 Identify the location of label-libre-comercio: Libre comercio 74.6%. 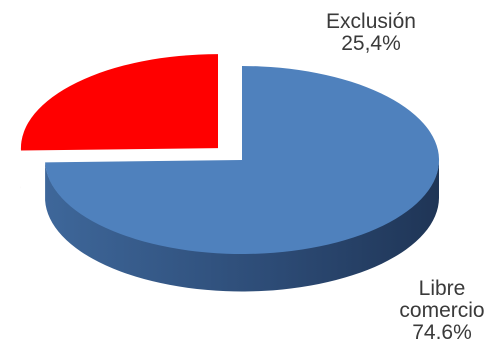
(442, 311).